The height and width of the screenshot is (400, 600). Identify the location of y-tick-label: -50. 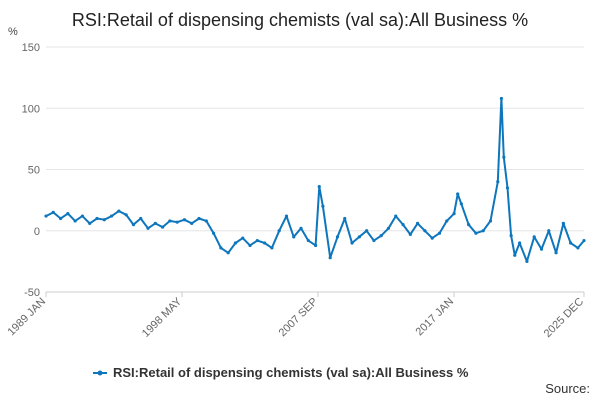
(32, 293).